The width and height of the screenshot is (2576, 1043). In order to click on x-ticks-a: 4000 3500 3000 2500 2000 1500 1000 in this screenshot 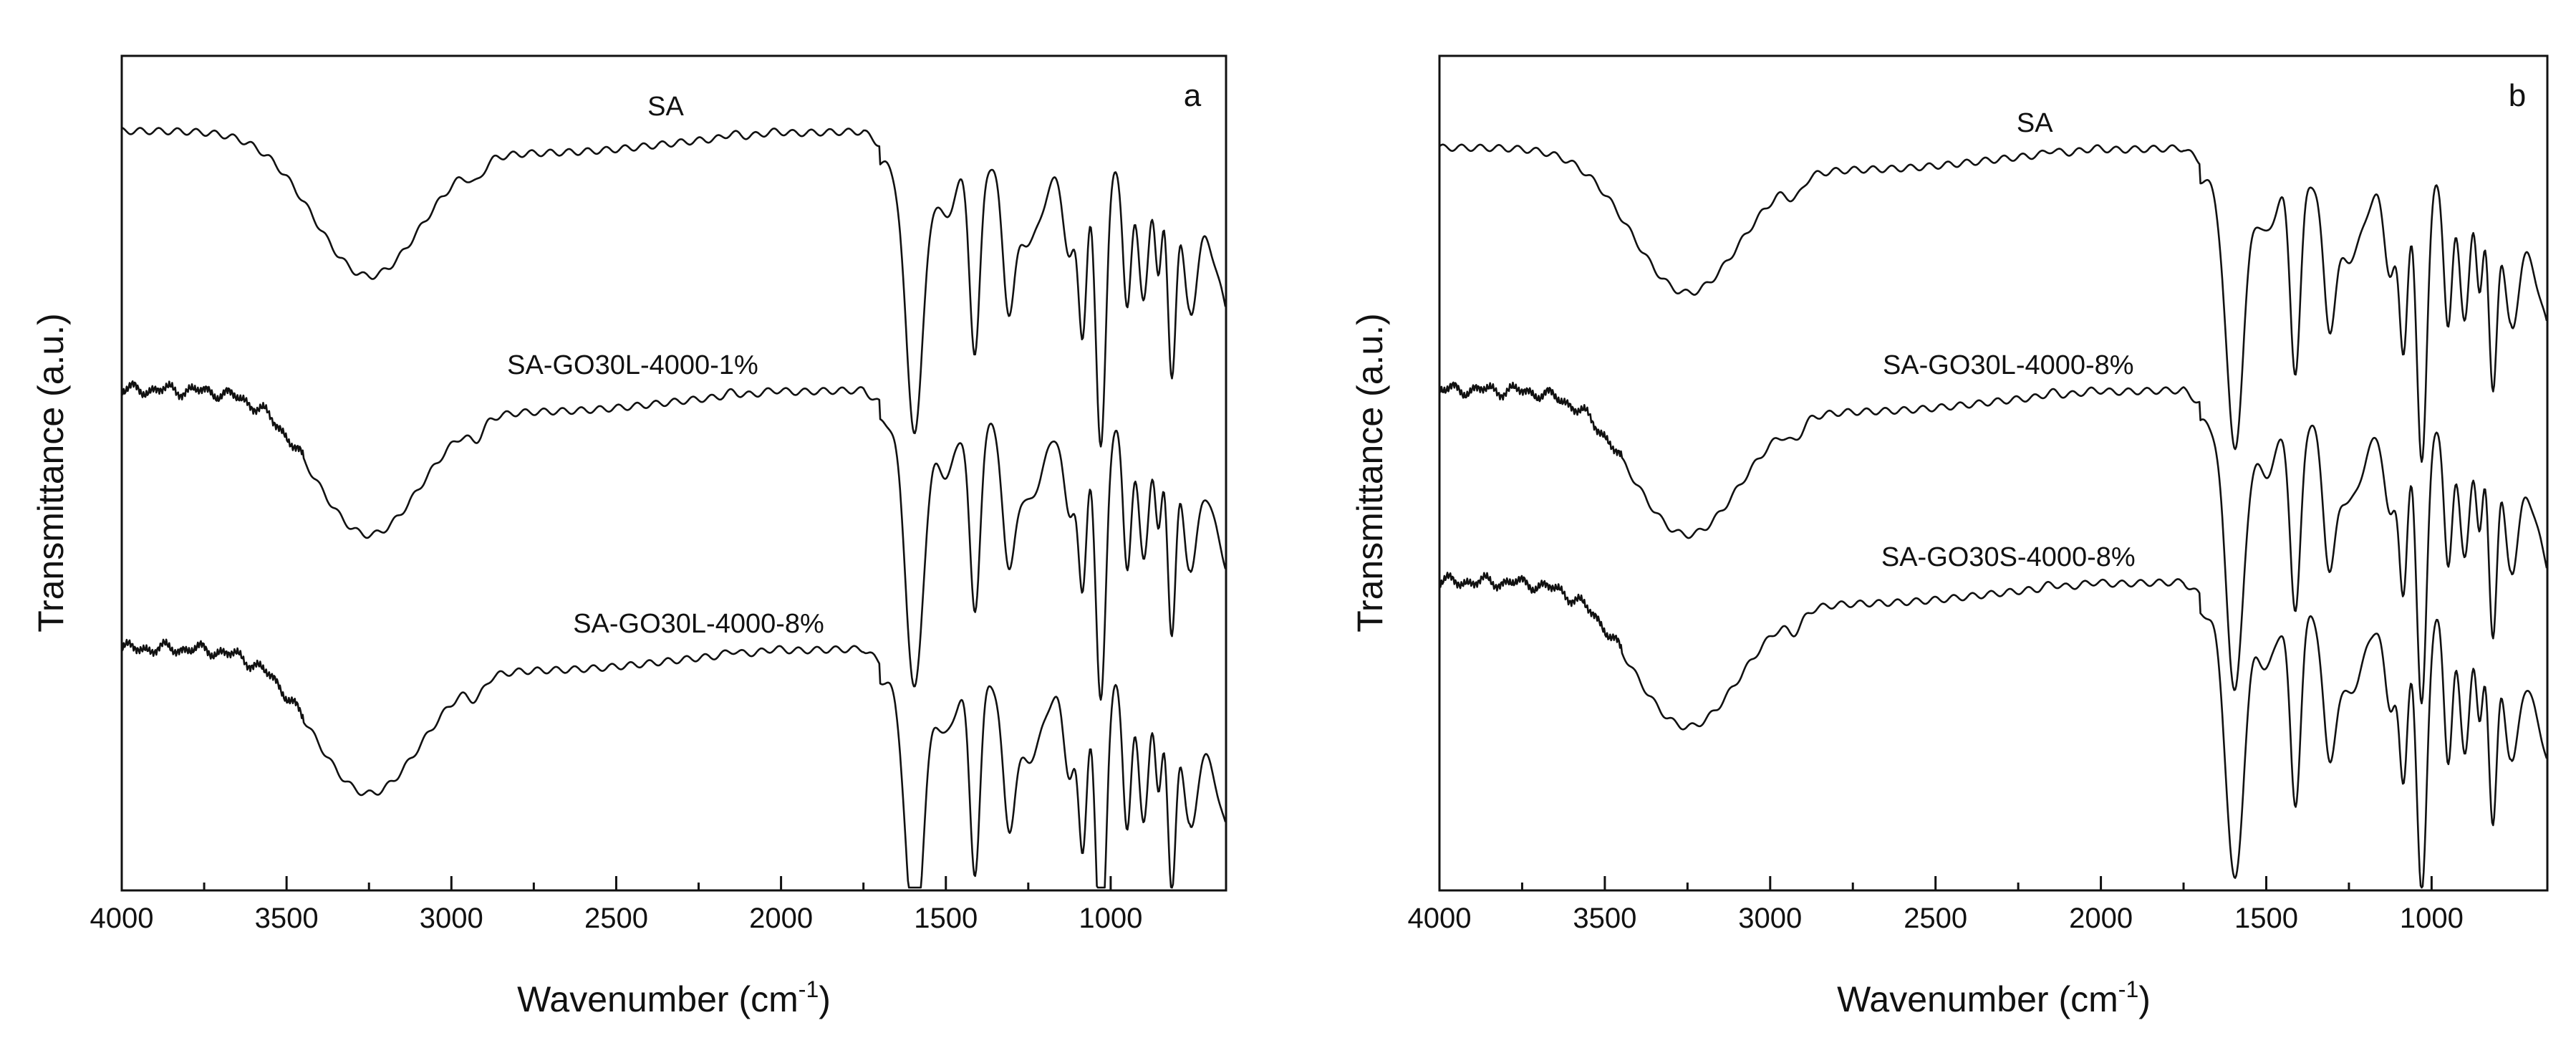, I will do `click(616, 905)`.